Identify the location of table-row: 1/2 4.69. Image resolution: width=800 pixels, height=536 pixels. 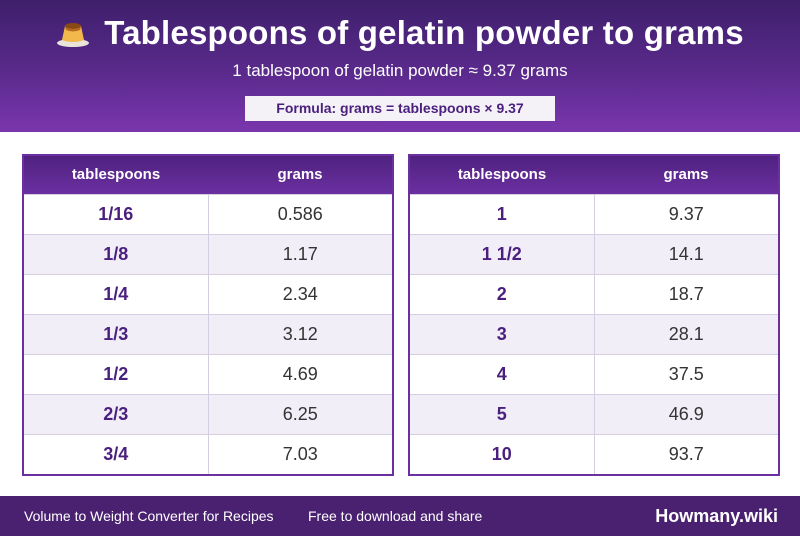
(208, 374).